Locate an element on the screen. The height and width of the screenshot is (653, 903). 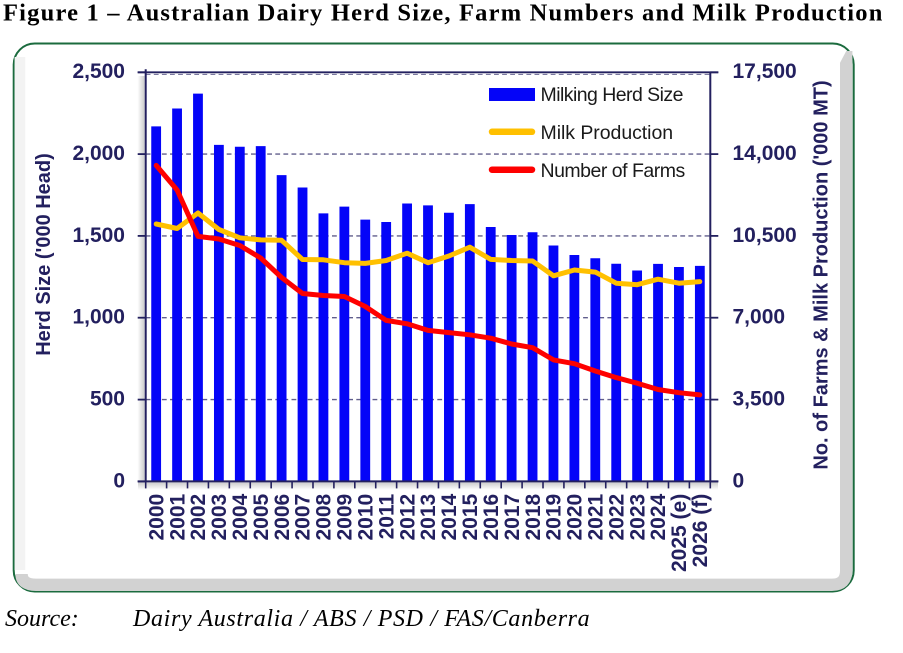
svg-text: 2010 is located at coordinates (366, 517).